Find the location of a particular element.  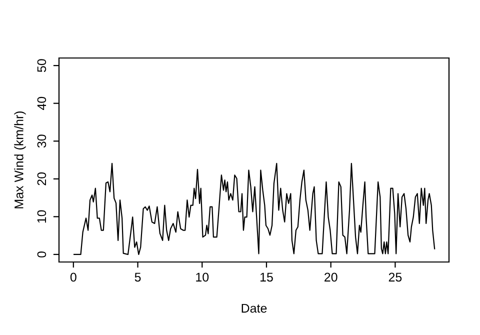

x-tick-label: 10 is located at coordinates (202, 277).